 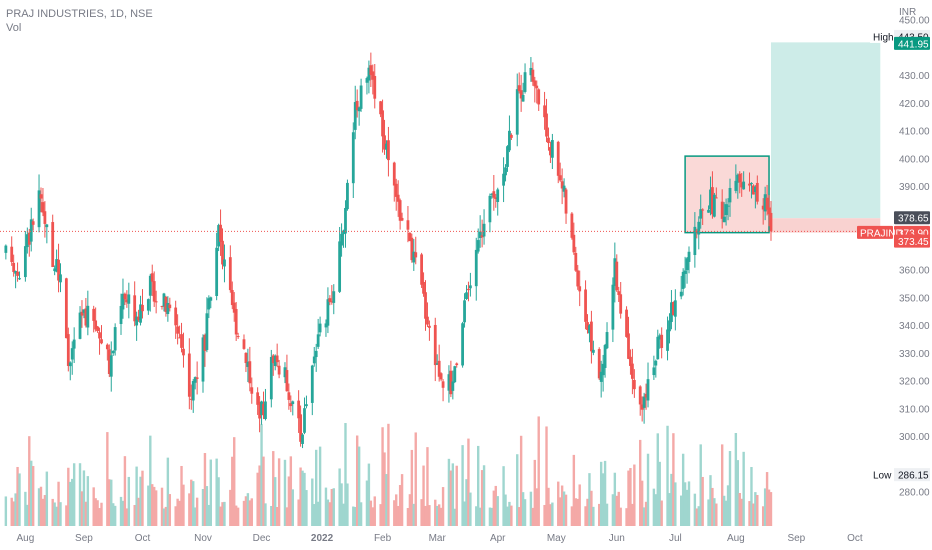 I want to click on low-label: Low, so click(x=882, y=476).